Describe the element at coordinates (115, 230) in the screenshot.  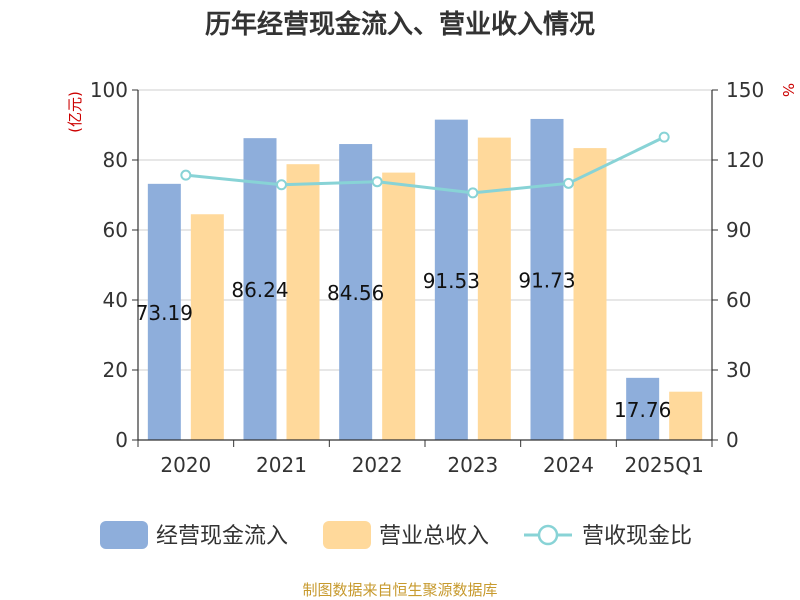
I see `left-tick-label: 60` at that location.